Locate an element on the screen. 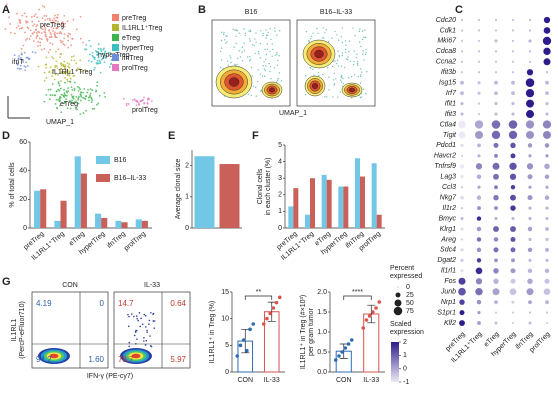 The width and height of the screenshot is (558, 406). panel-letter: E is located at coordinates (171, 136).